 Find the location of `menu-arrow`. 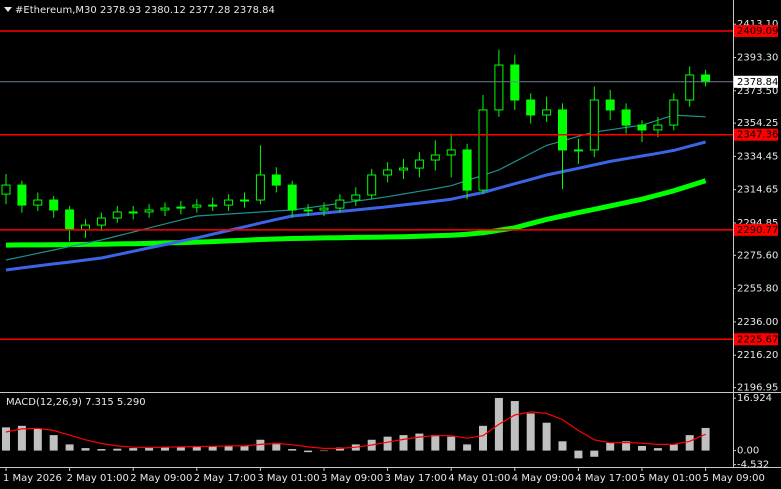

menu-arrow is located at coordinates (8, 9).